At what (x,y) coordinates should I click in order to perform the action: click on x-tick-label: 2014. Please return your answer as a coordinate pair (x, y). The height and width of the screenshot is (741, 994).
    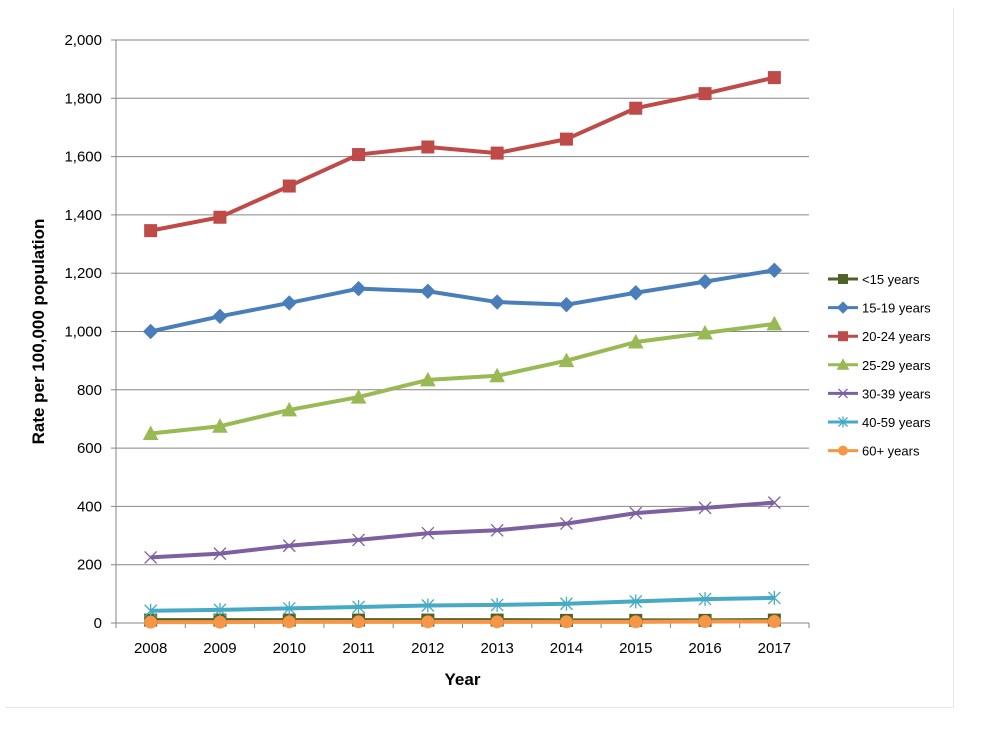
    Looking at the image, I should click on (566, 648).